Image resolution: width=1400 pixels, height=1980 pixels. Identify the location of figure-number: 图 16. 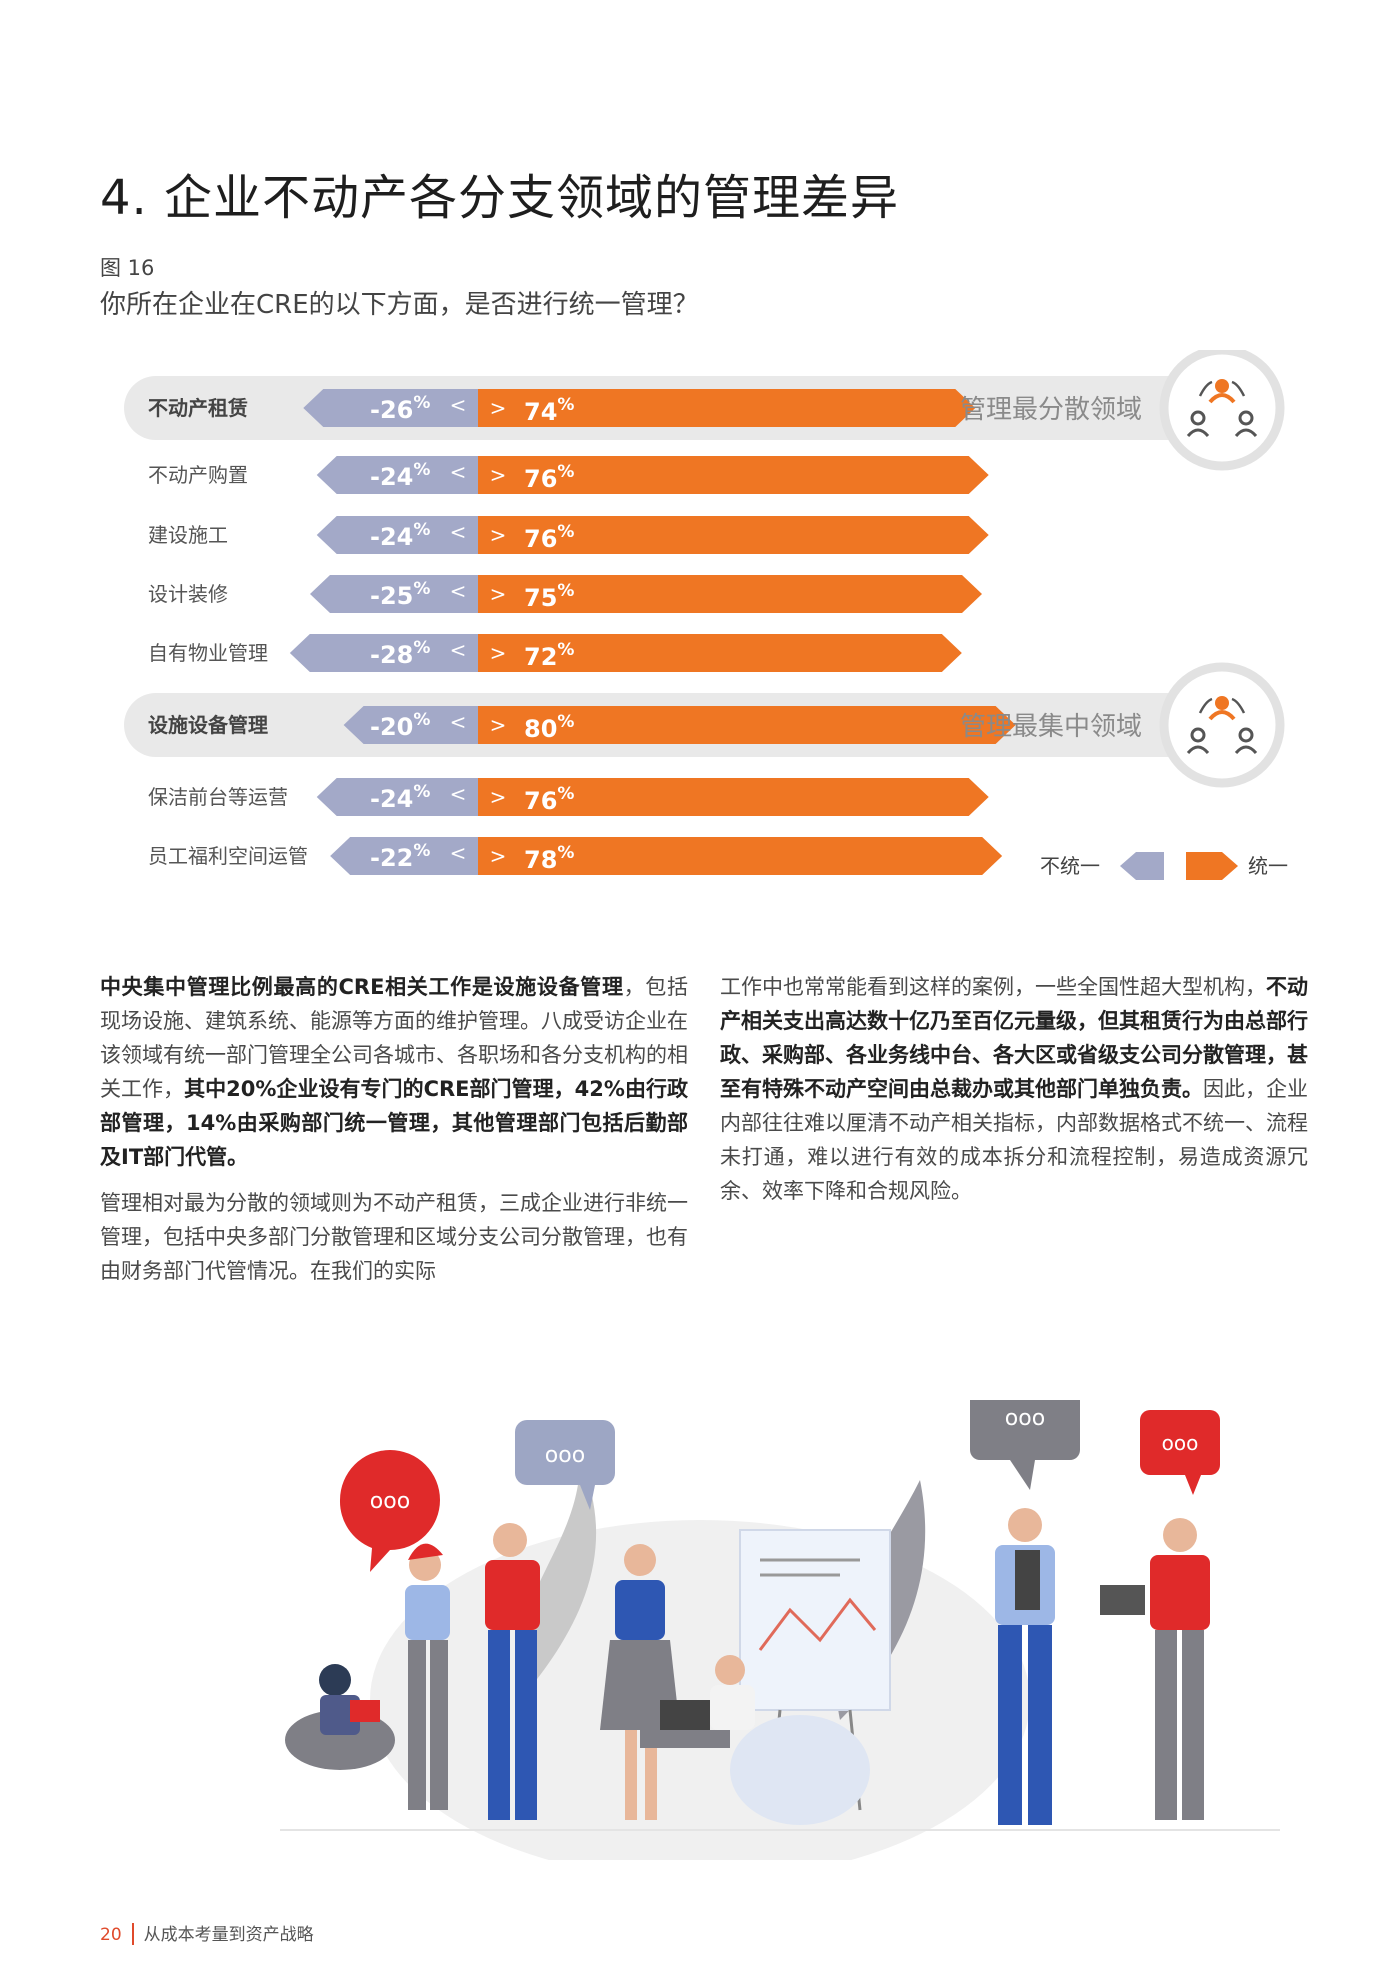
(127, 268).